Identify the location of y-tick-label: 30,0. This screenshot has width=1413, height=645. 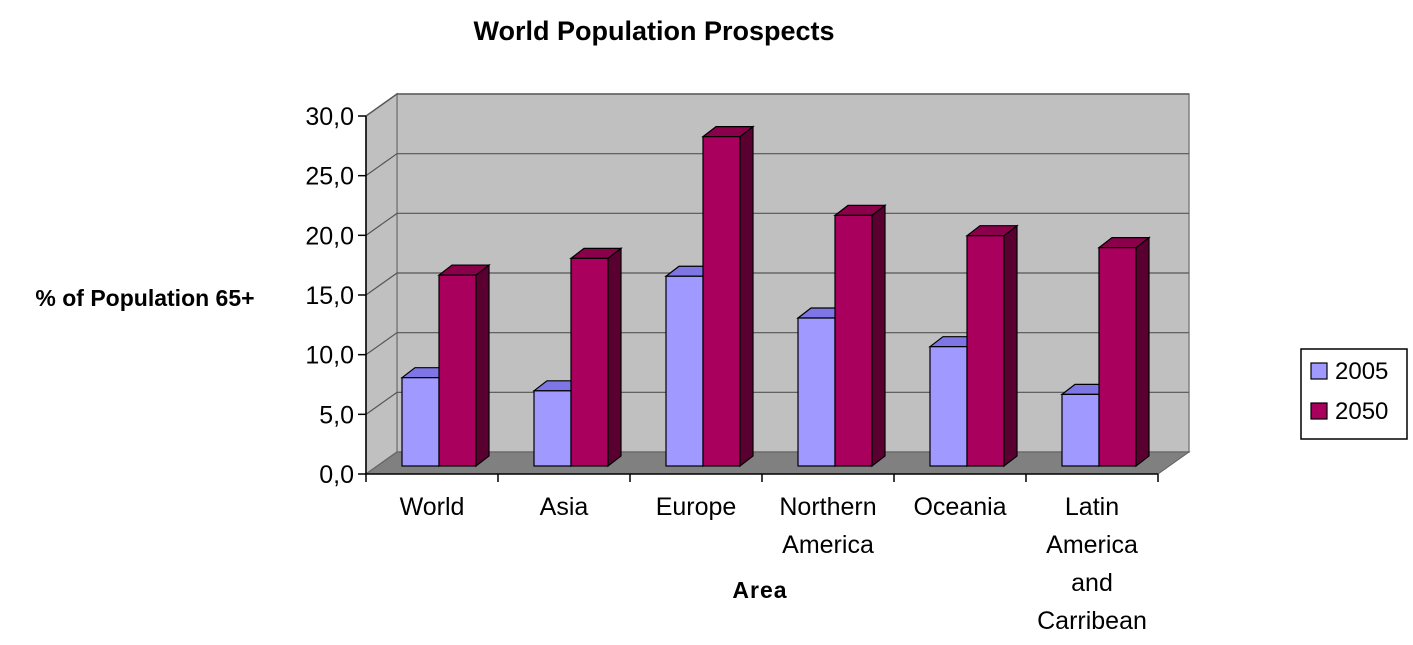
(329, 117).